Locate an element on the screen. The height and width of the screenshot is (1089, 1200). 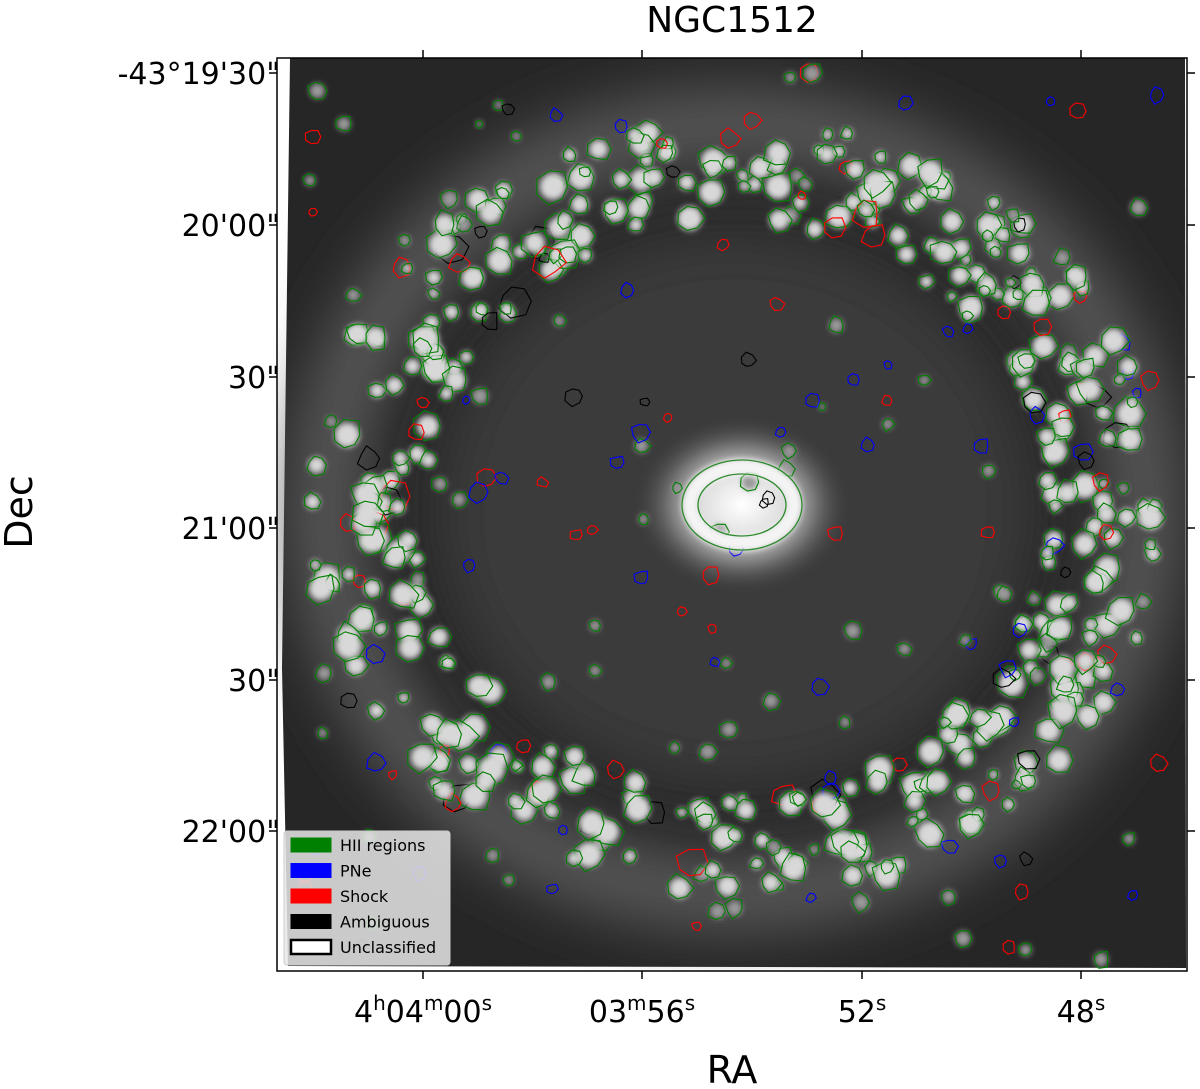
y-tick-label: 22'00" is located at coordinates (231, 832).